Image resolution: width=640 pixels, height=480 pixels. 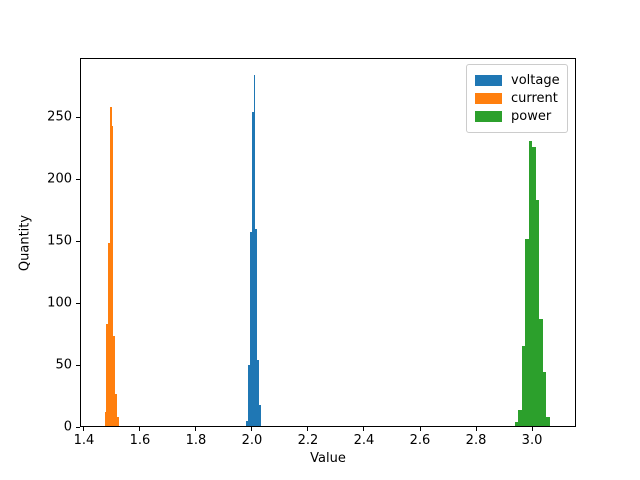 What do you see at coordinates (67, 427) in the screenshot?
I see `y-axis-tick-label: 0` at bounding box center [67, 427].